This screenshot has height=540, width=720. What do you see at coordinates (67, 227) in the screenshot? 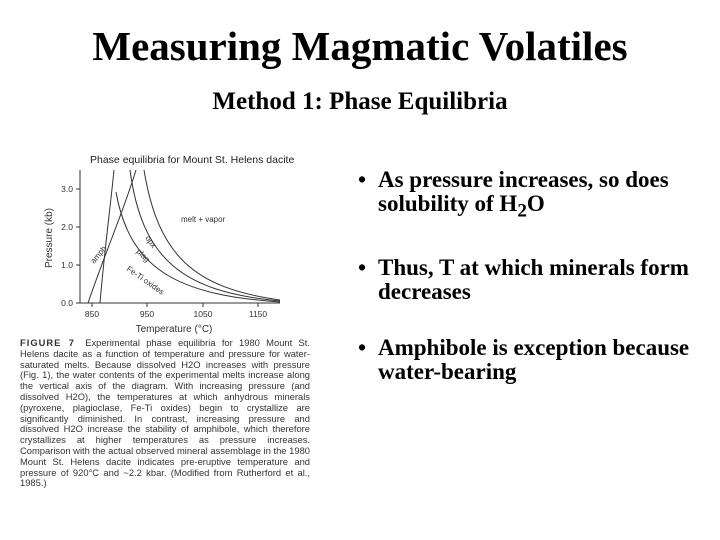
I see `y-tick-label: 2.0` at bounding box center [67, 227].